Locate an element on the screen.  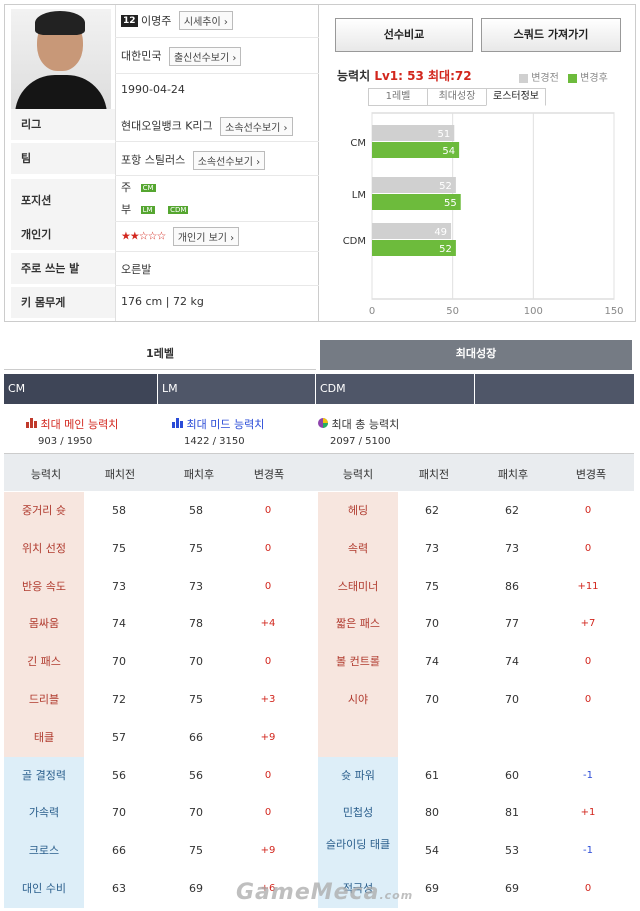
stat-before-right: 69 is located at coordinates (432, 889).